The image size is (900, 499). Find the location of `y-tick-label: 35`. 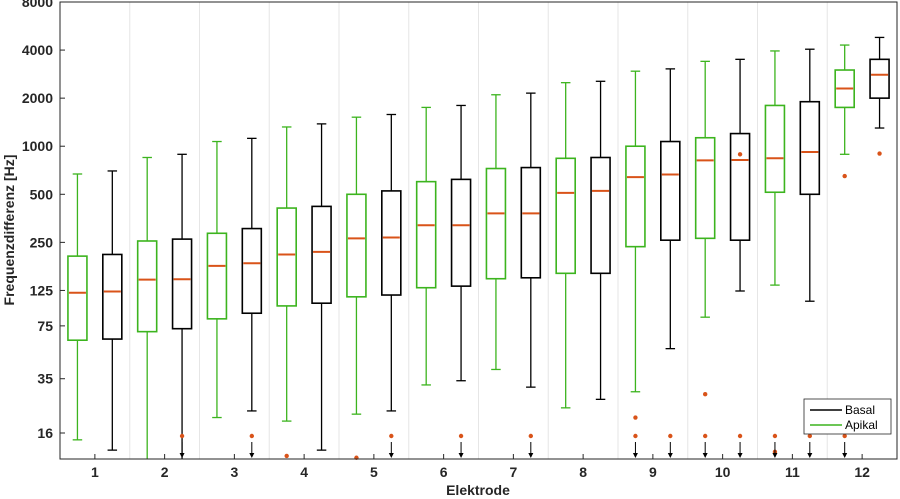

y-tick-label: 35 is located at coordinates (45, 379).